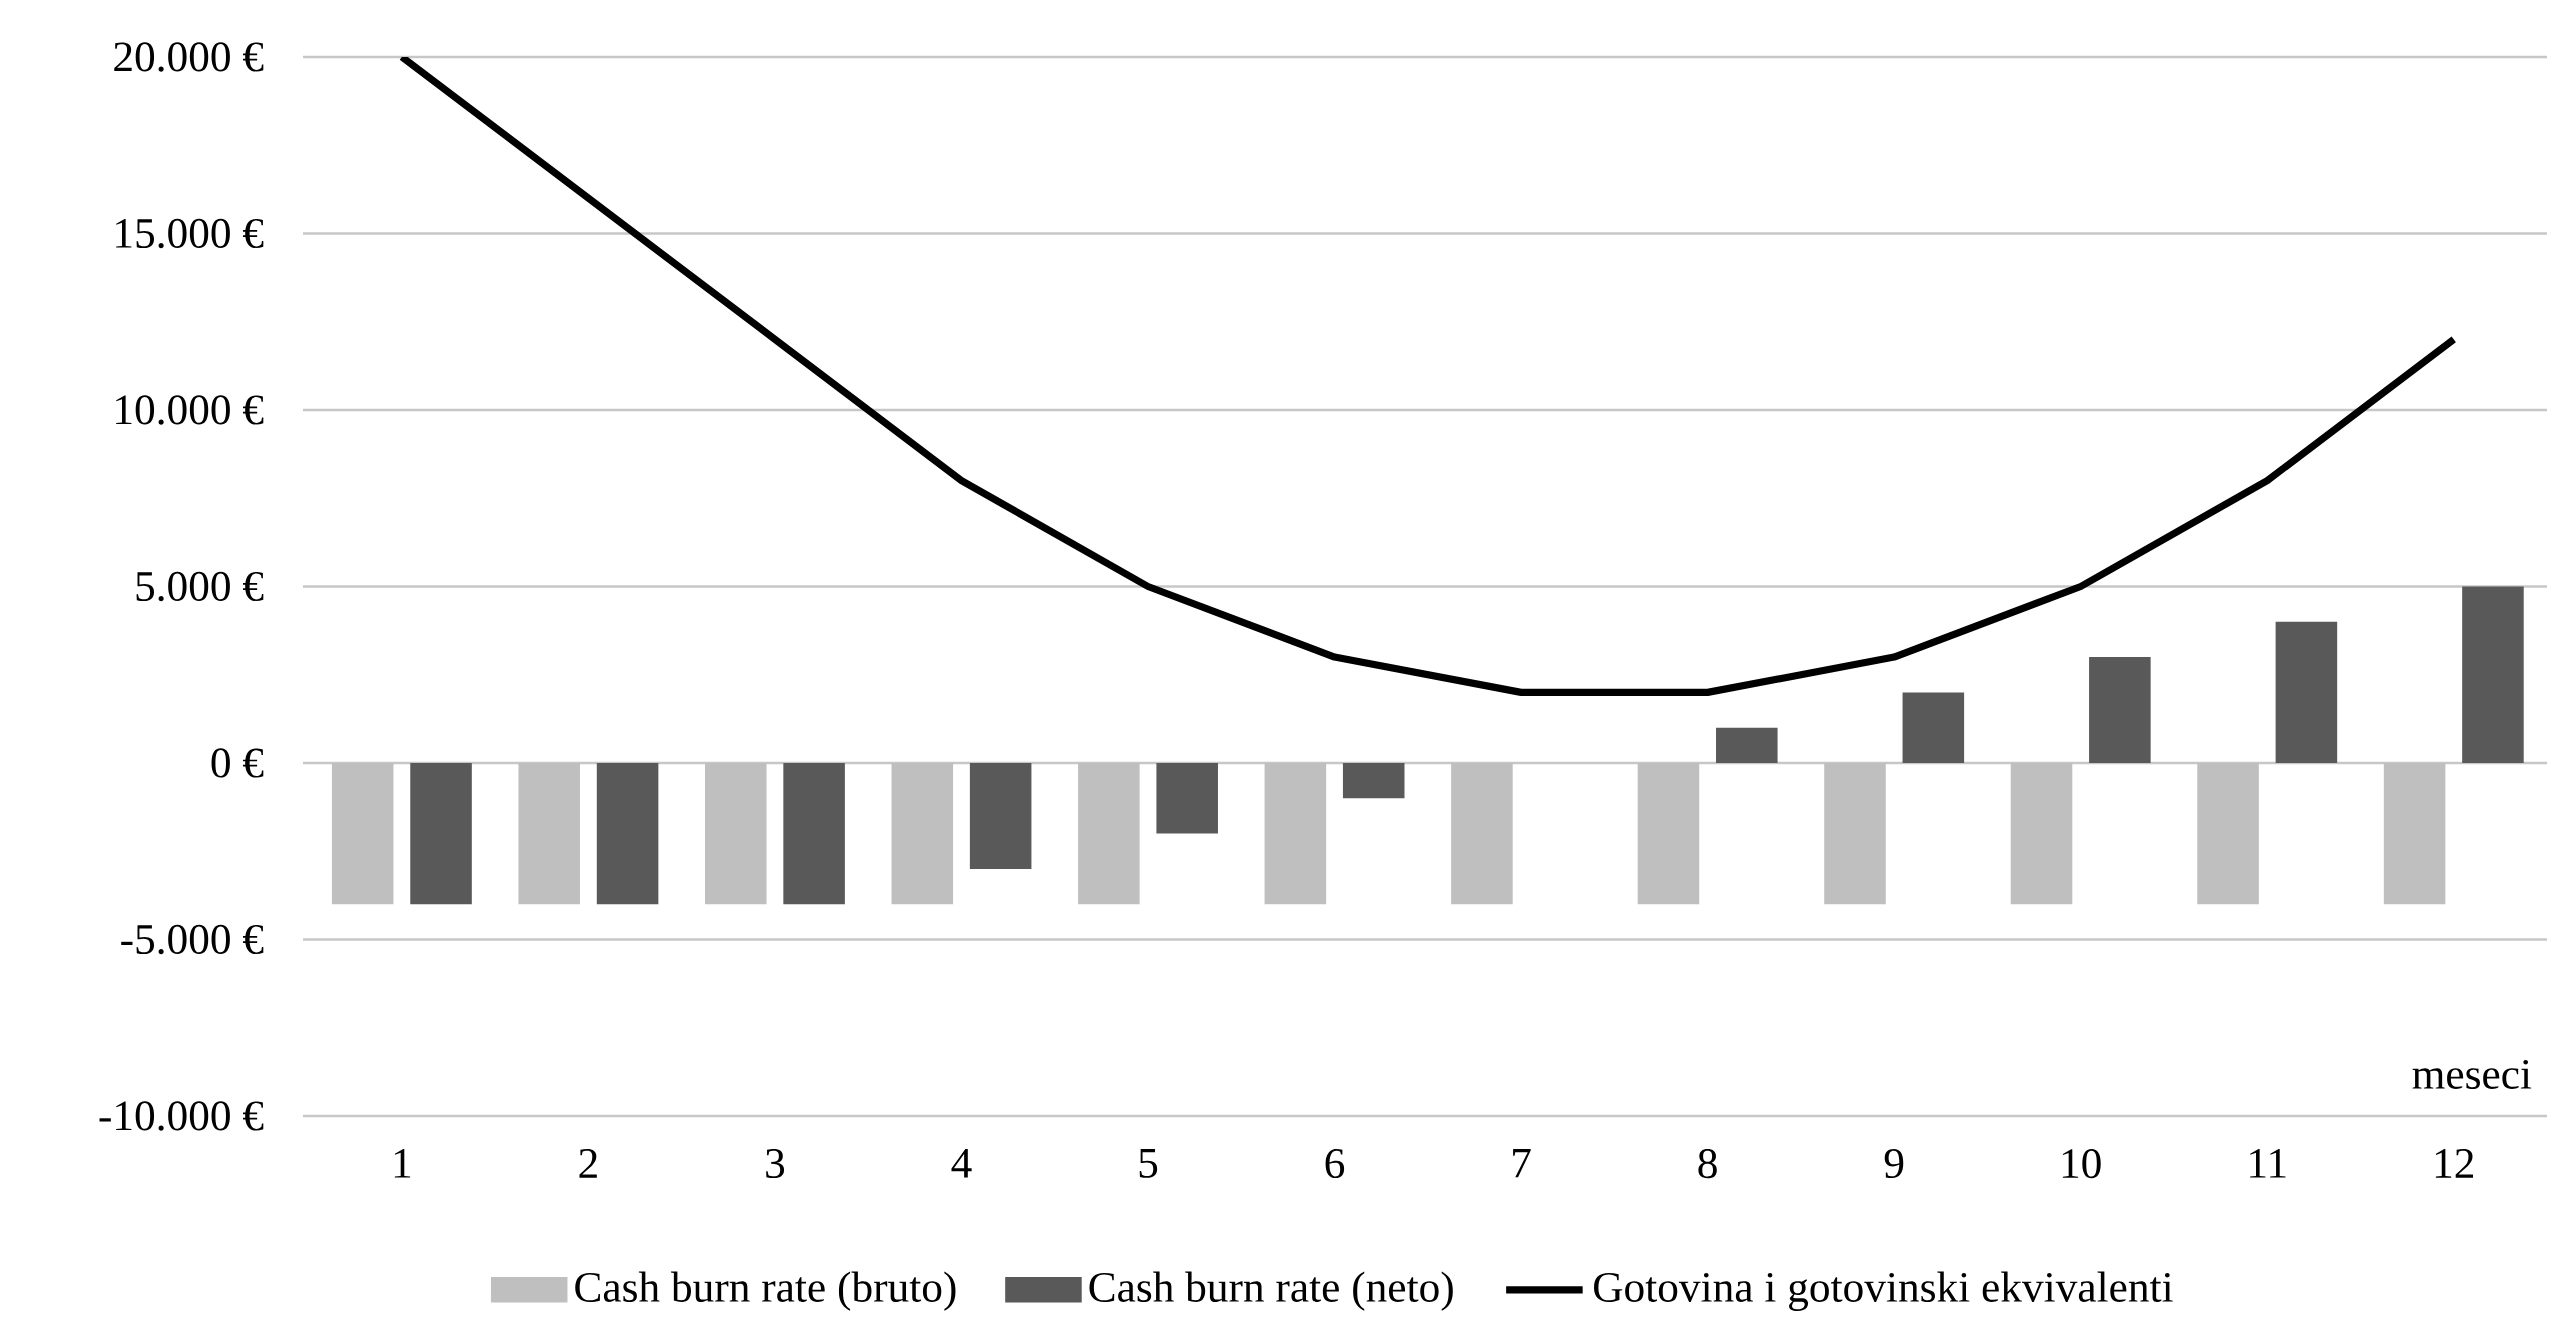 This screenshot has height=1332, width=2569. Describe the element at coordinates (961, 1163) in the screenshot. I see `x-tick-label: 4` at that location.